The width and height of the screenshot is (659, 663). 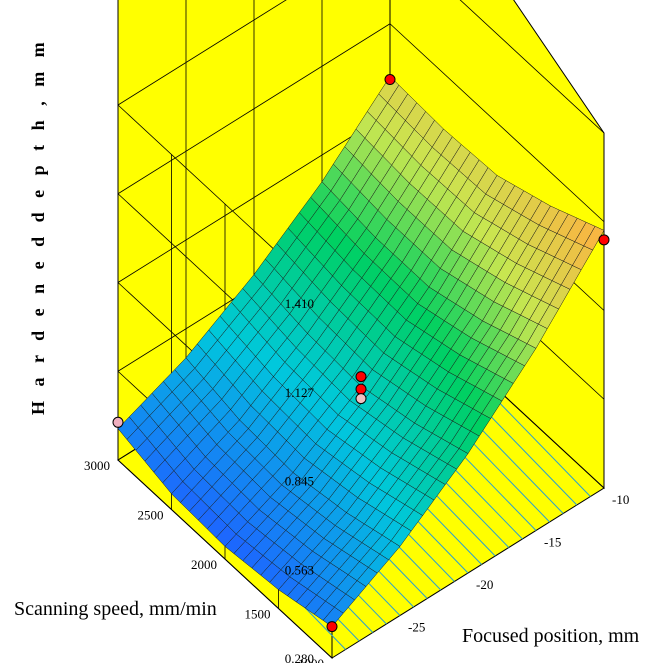 I want to click on x-tick-label: -20, so click(x=484, y=584).